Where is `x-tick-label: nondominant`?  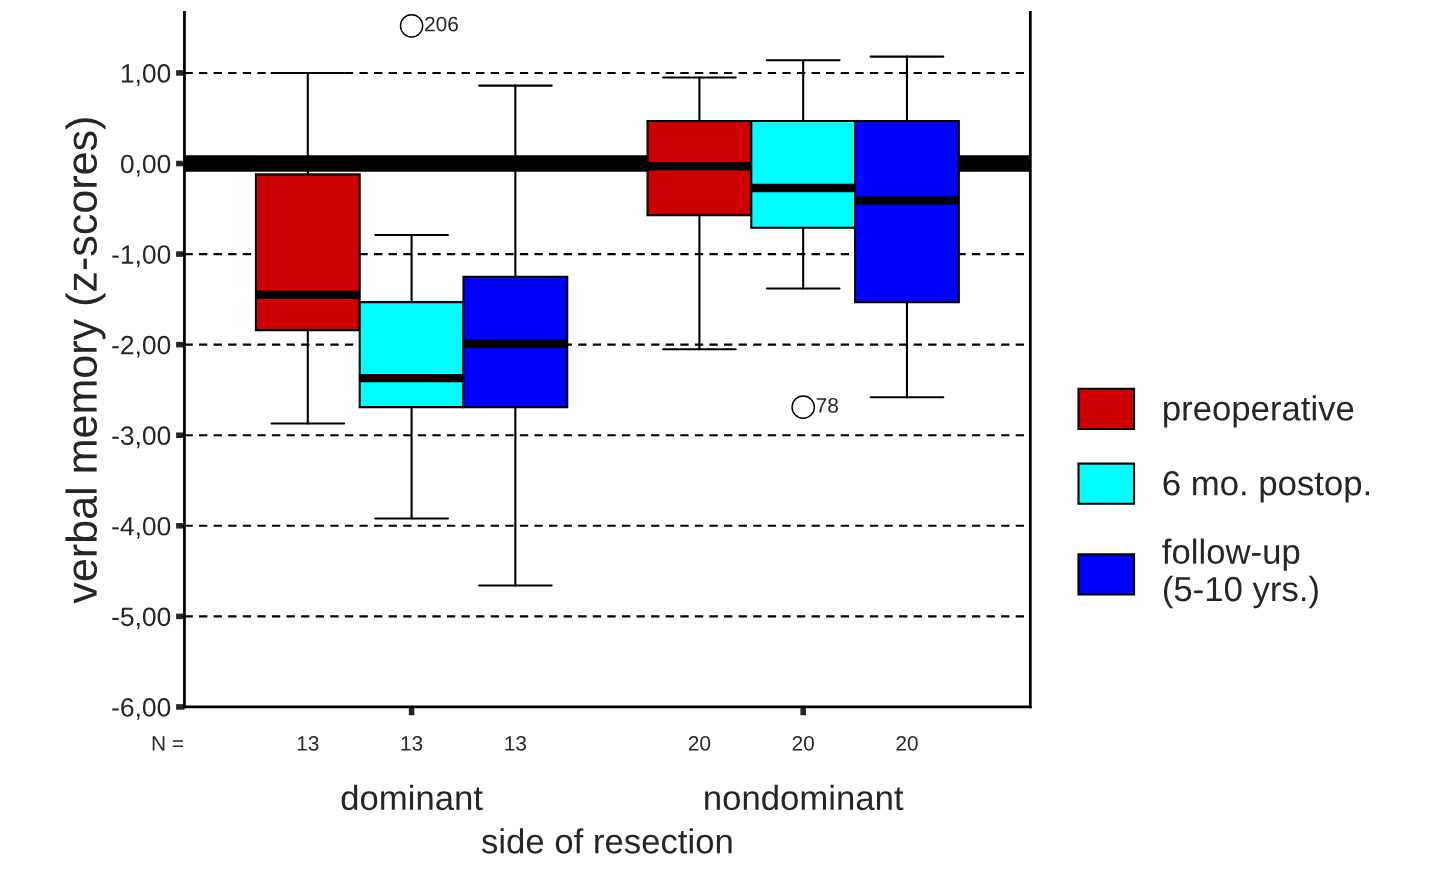 x-tick-label: nondominant is located at coordinates (804, 797).